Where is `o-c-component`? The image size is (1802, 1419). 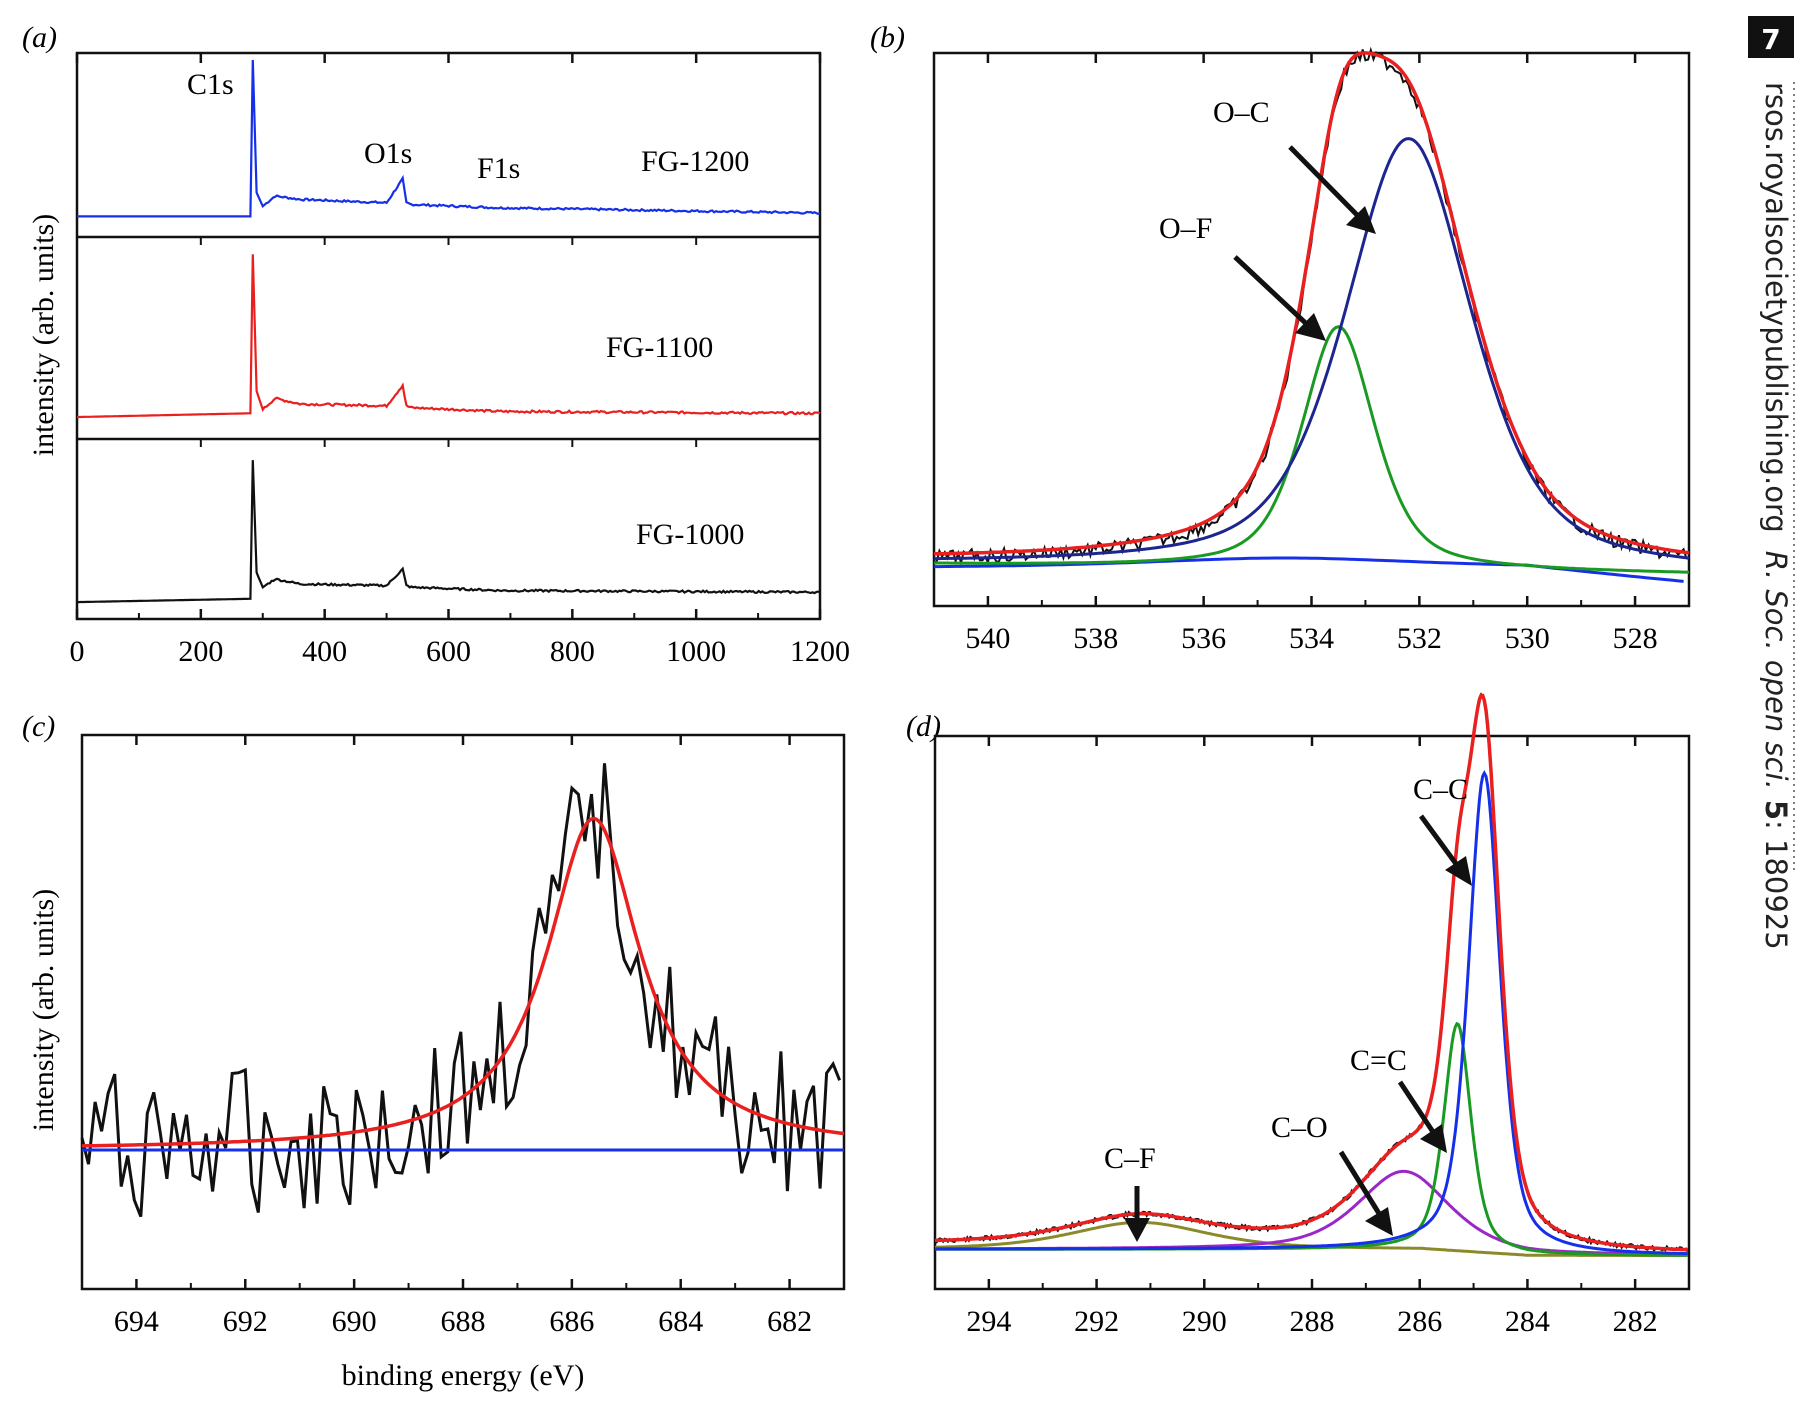 o-c-component is located at coordinates (1312, 349).